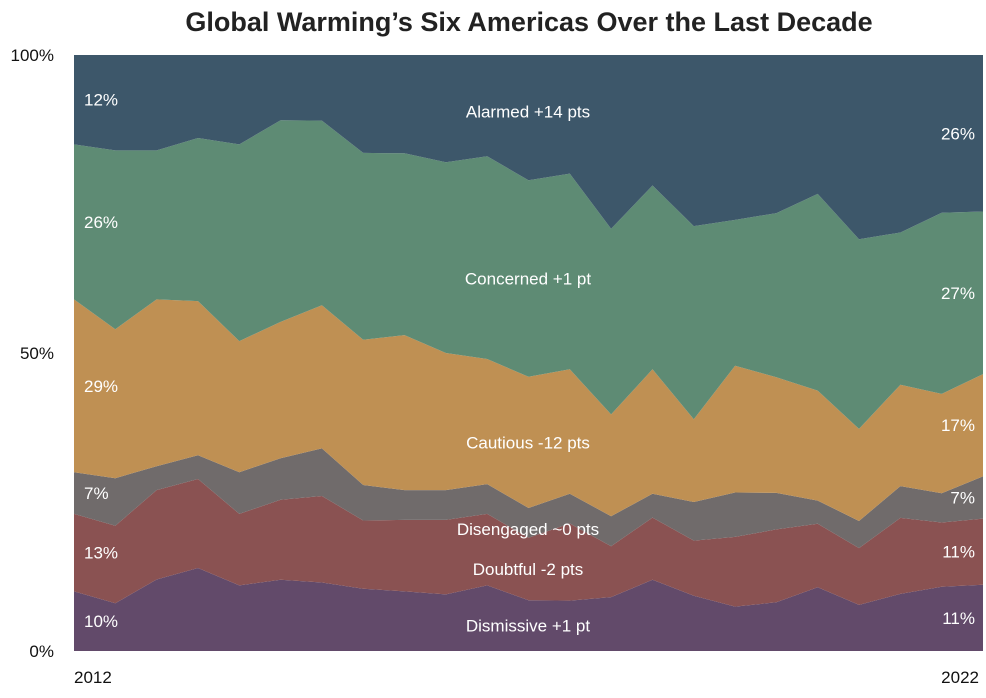 Image resolution: width=986 pixels, height=698 pixels. Describe the element at coordinates (101, 222) in the screenshot. I see `start-value-concerned-1-pt: 26%` at that location.